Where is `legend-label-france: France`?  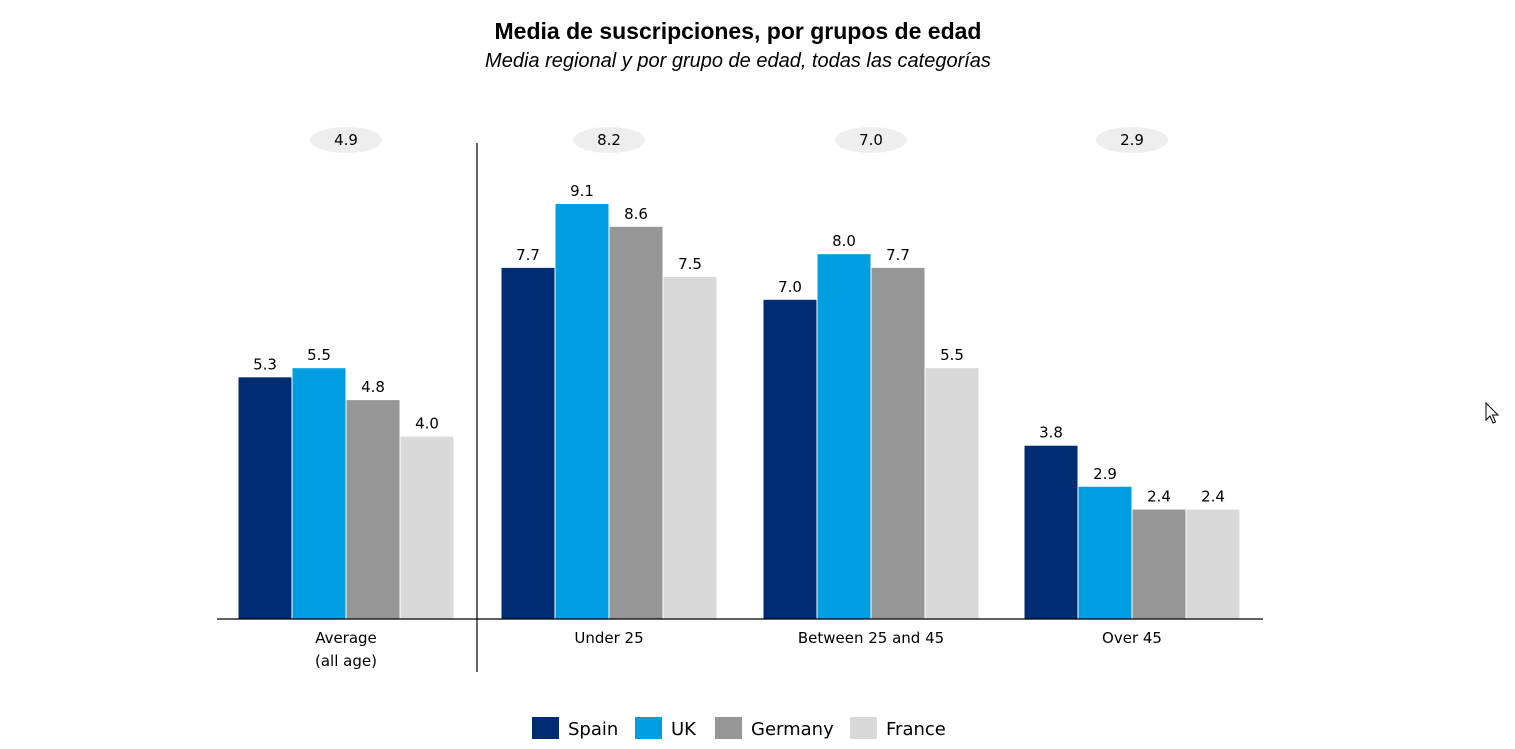
legend-label-france: France is located at coordinates (916, 729).